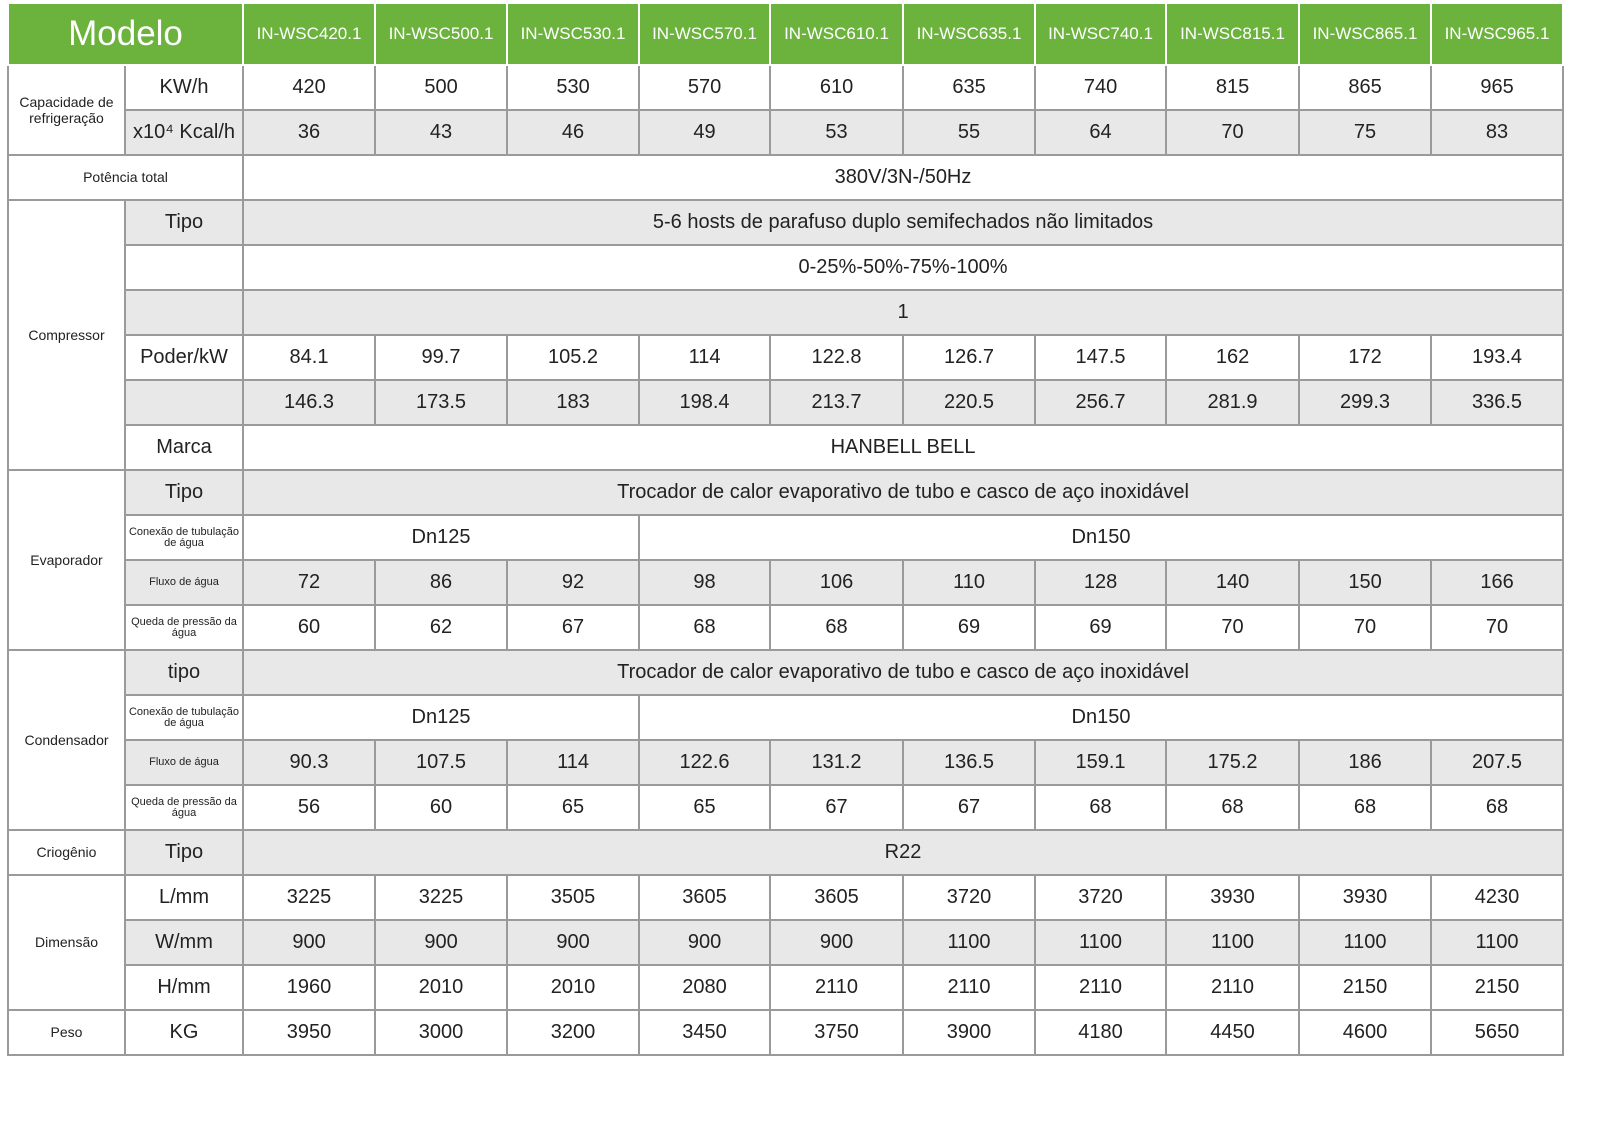 The width and height of the screenshot is (1621, 1141). Describe the element at coordinates (837, 897) in the screenshot. I see `value-cell: 3605` at that location.